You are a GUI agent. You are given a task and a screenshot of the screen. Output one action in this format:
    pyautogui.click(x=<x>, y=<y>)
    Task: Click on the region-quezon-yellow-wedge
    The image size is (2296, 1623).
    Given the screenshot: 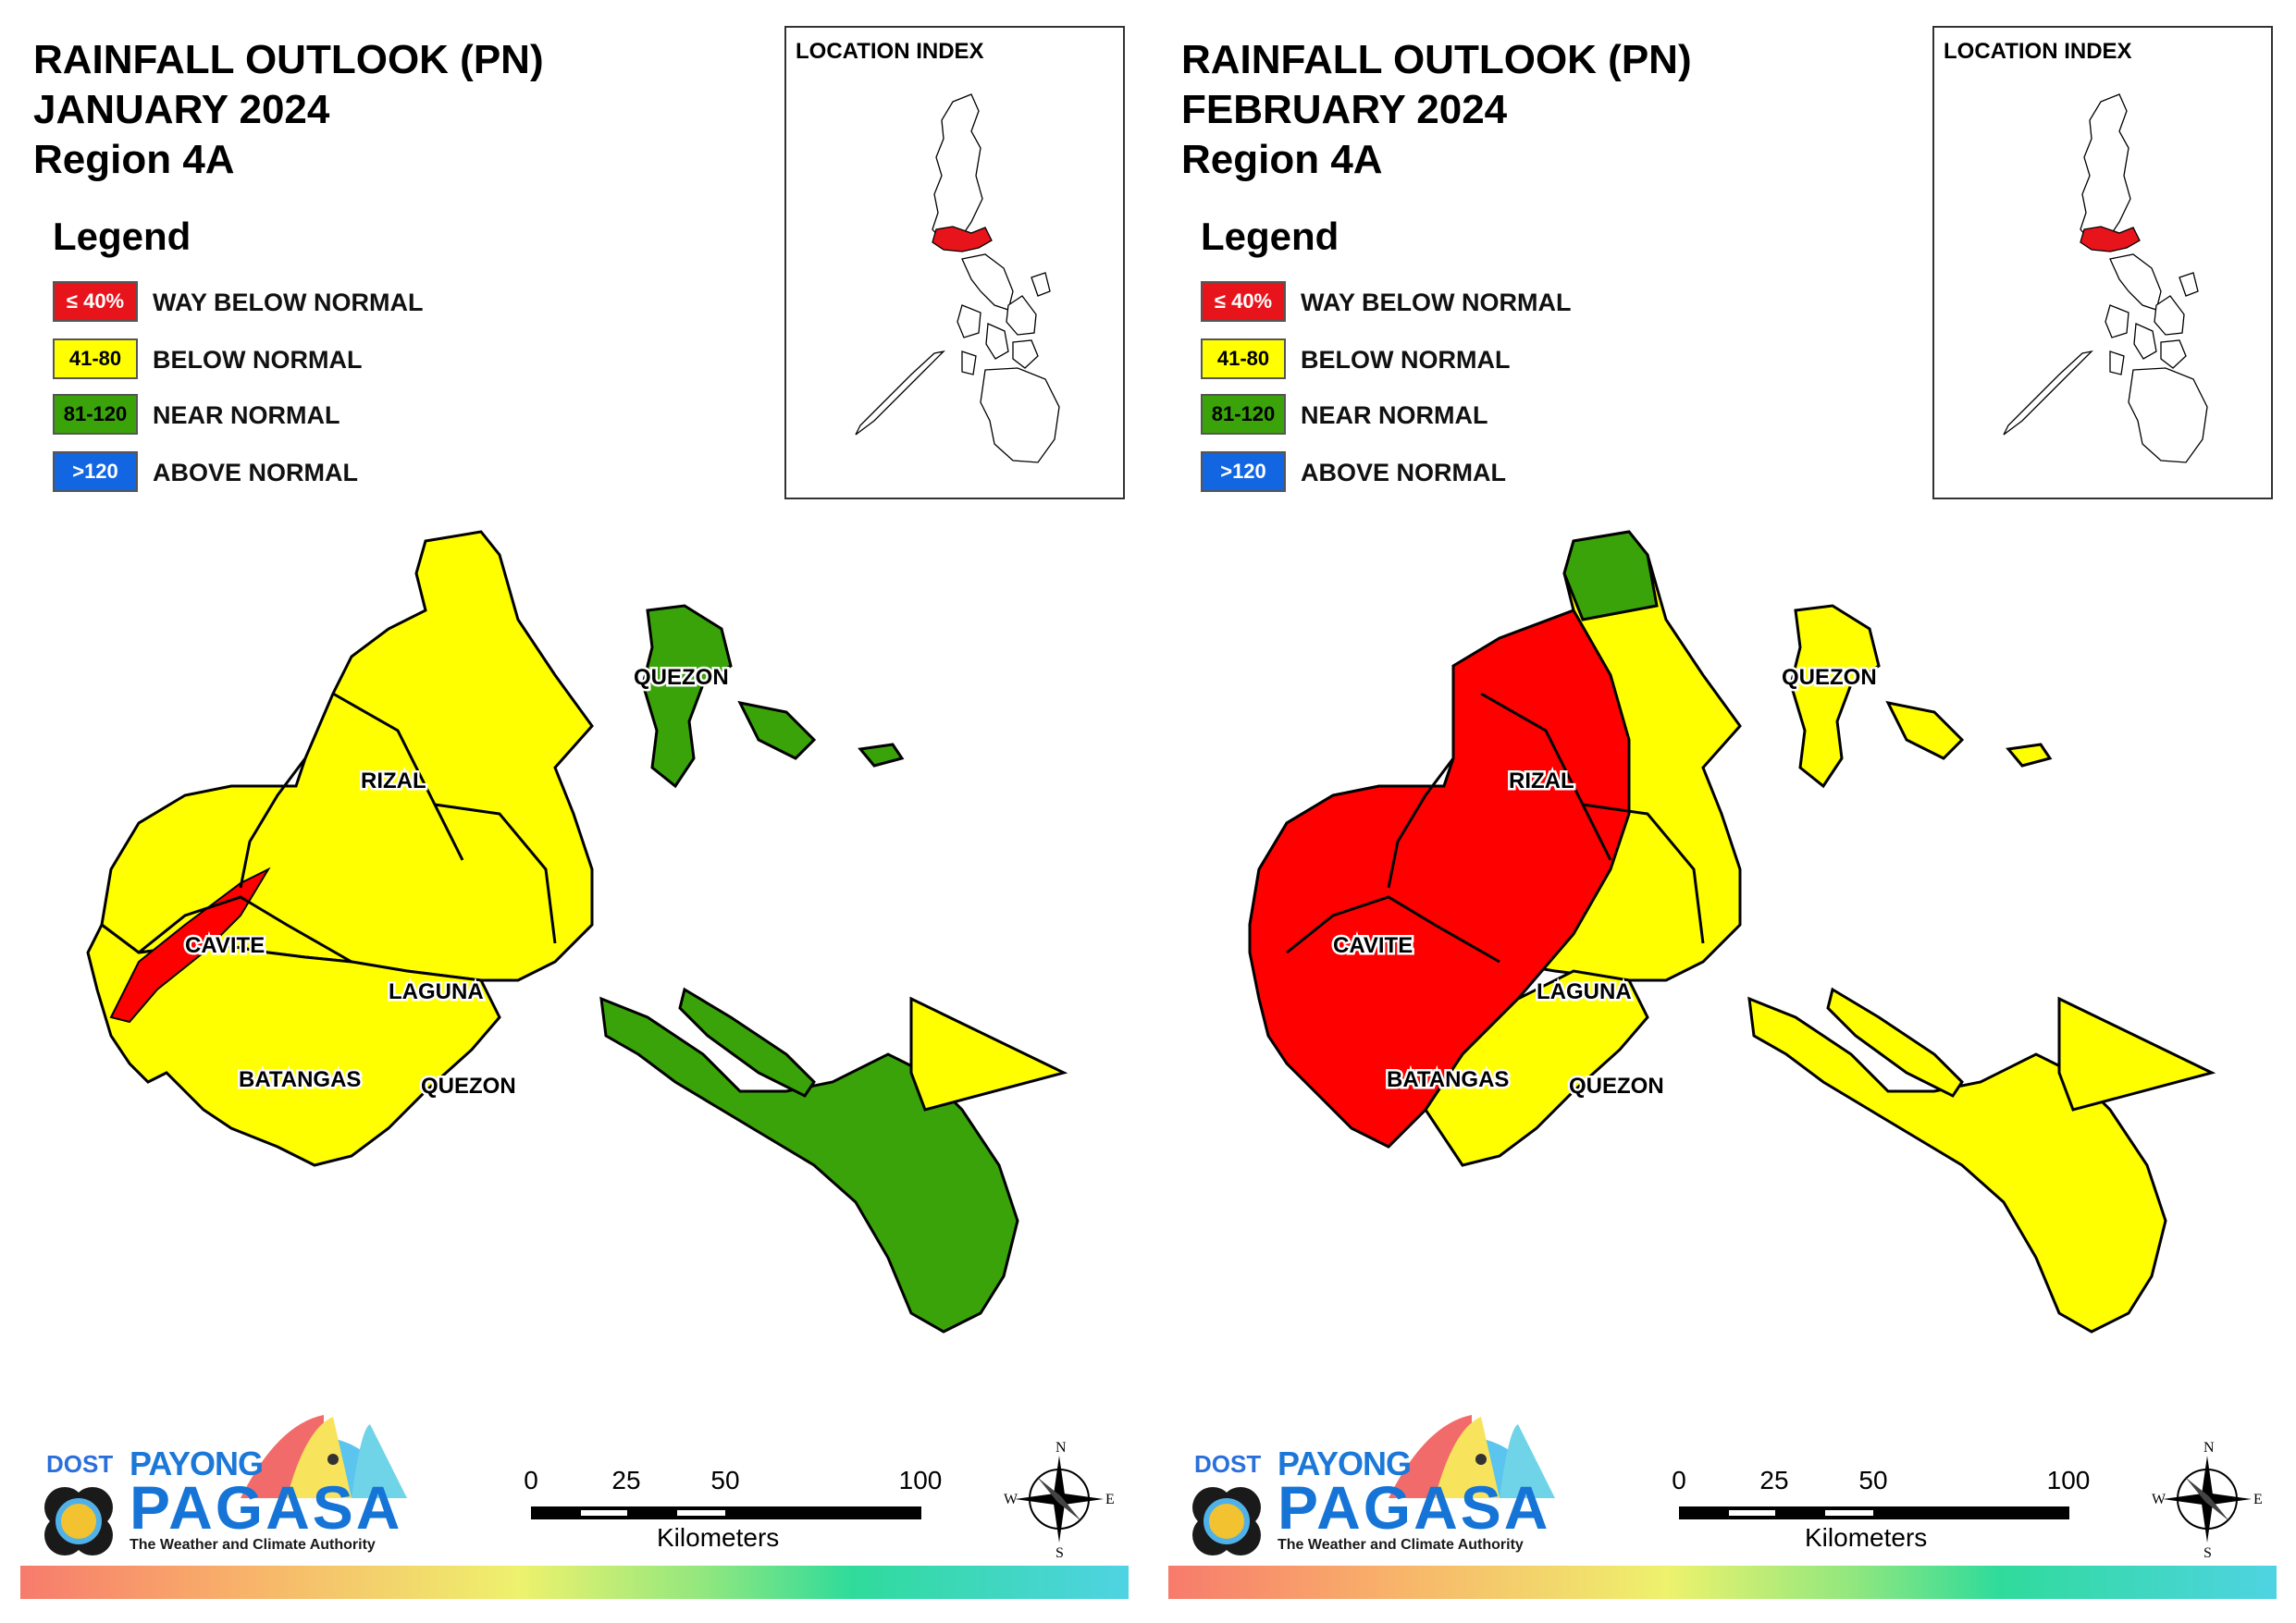 What is the action you would take?
    pyautogui.click(x=988, y=1054)
    